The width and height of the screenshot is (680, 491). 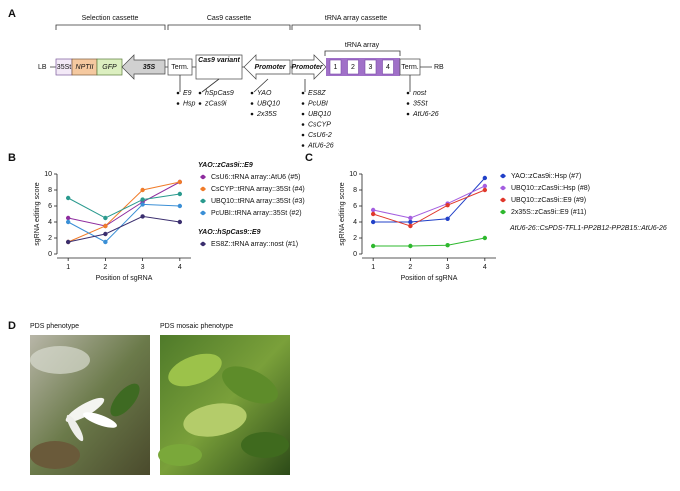 I want to click on option-label: nost, so click(x=420, y=93).